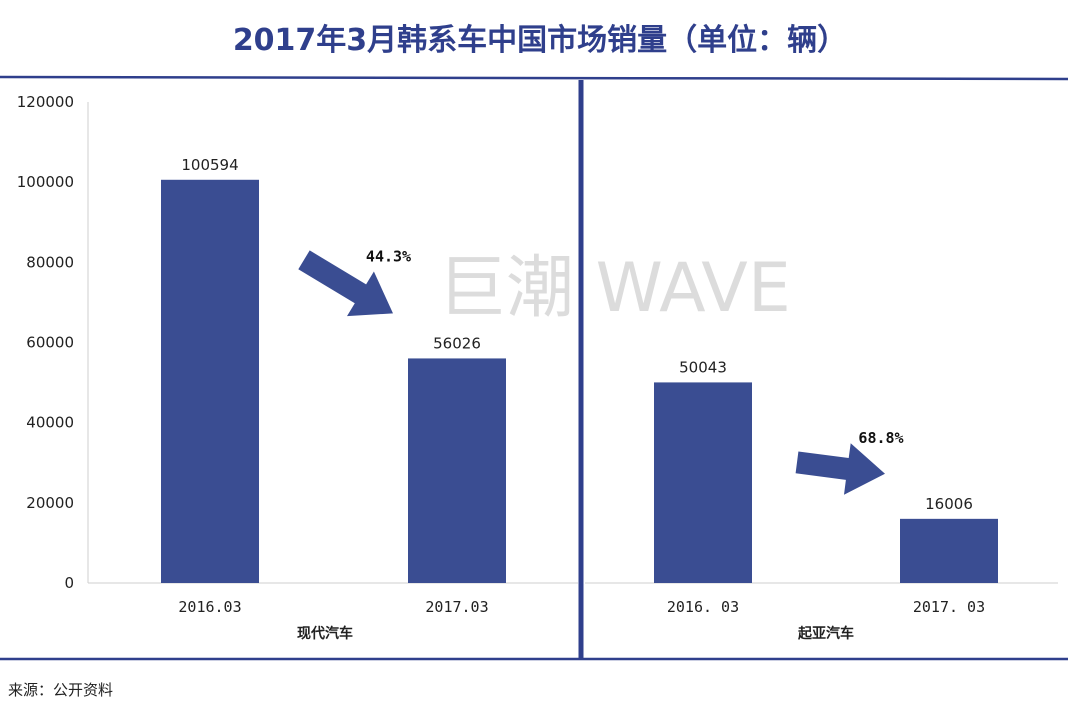  Describe the element at coordinates (825, 633) in the screenshot. I see `group-label: 起亚汽车` at that location.